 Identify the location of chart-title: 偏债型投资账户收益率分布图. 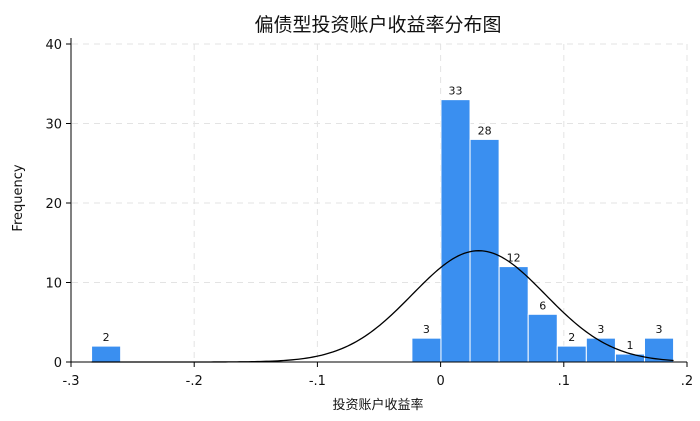
(377, 25).